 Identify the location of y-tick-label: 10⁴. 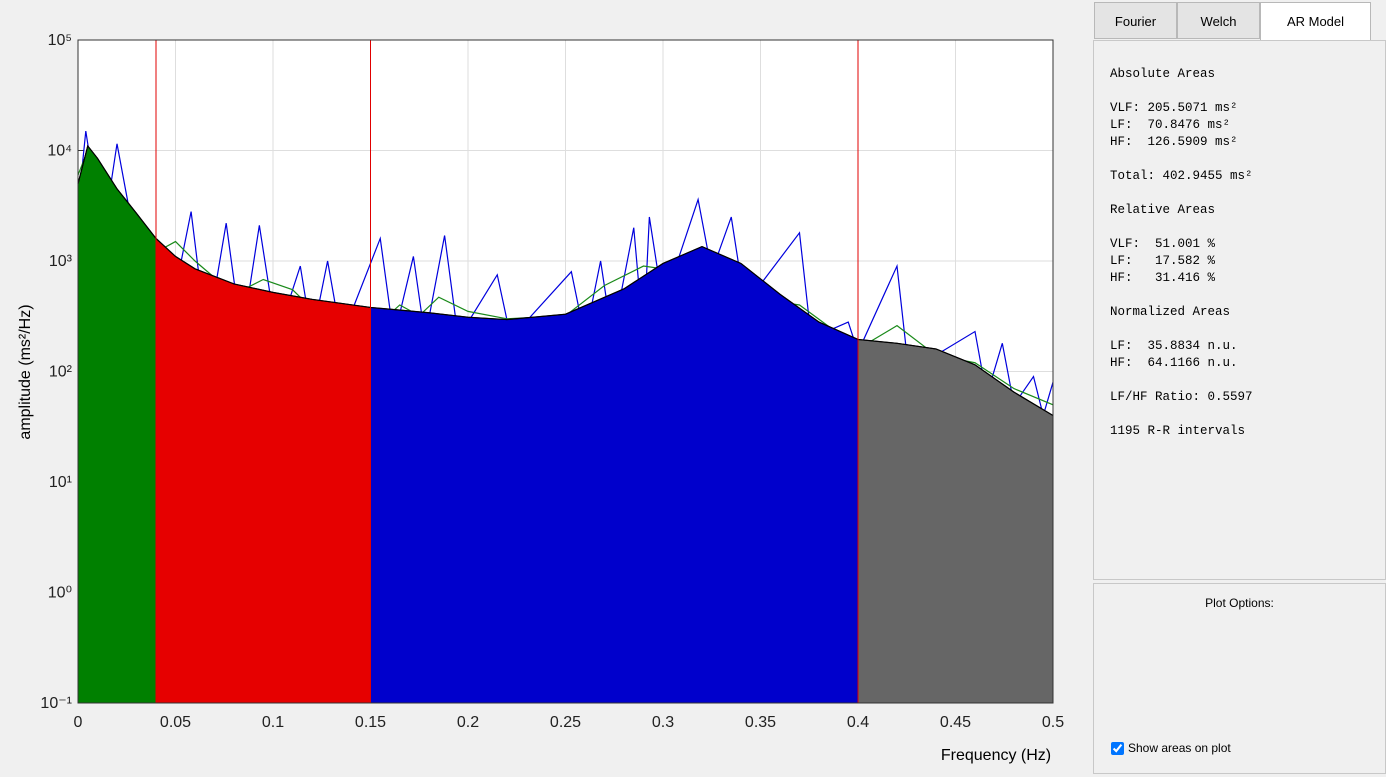
(59, 151).